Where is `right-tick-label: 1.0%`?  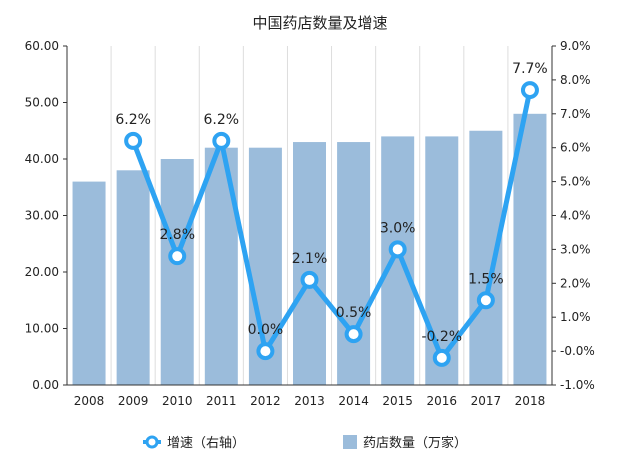
right-tick-label: 1.0% is located at coordinates (575, 317).